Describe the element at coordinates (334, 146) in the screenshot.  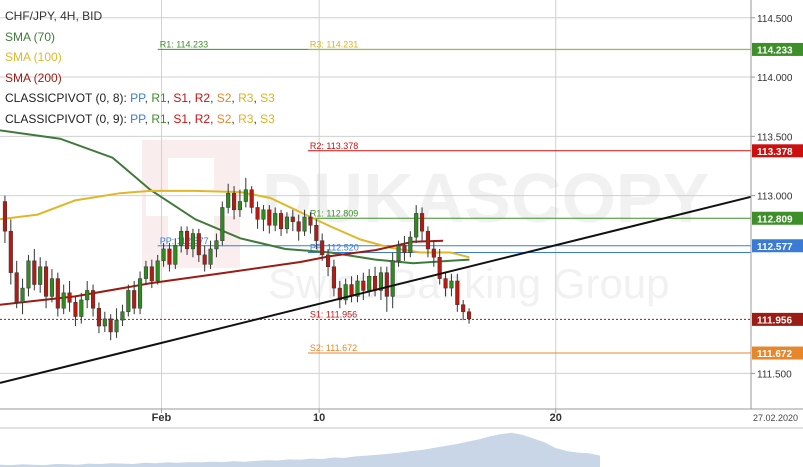
I see `pivot-line-label: R2: 113.378` at that location.